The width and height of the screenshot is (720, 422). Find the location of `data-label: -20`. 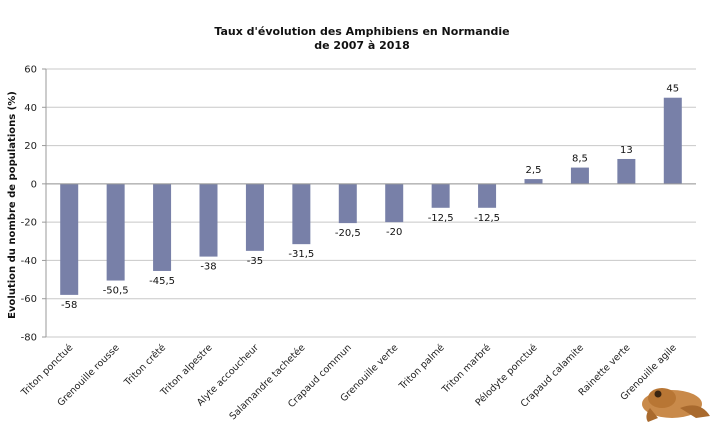

data-label: -20 is located at coordinates (394, 232).